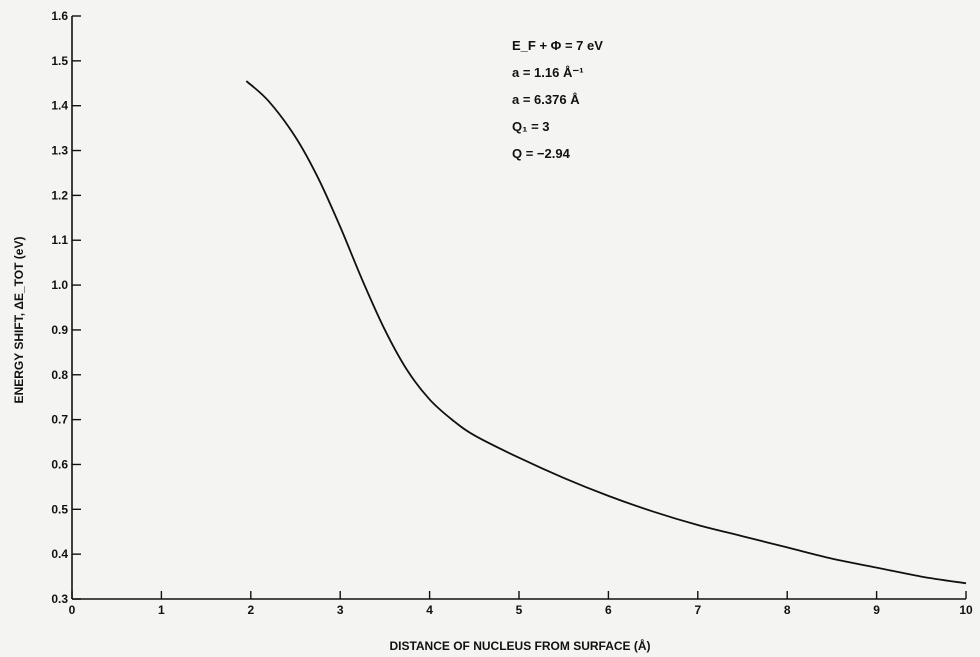 This screenshot has height=657, width=980. I want to click on x-axis-title: DISTANCE OF NUCLEUS FROM SURFACE (Å), so click(519, 645).